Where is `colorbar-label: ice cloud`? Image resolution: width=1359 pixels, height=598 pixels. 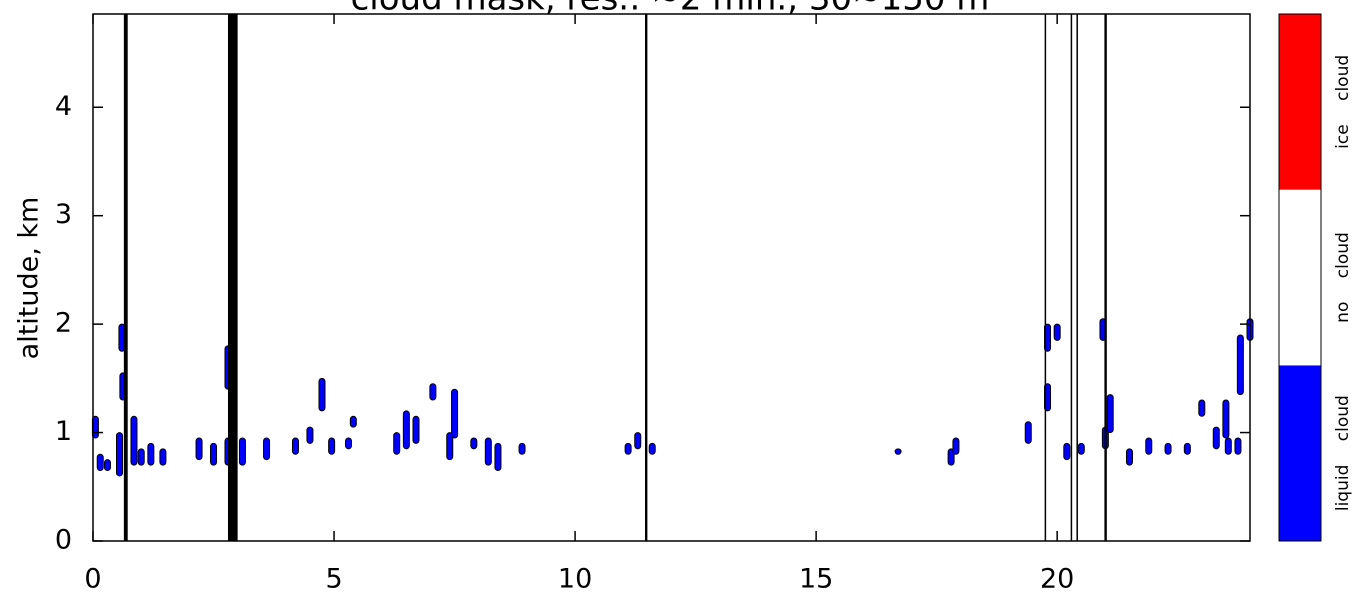 colorbar-label: ice cloud is located at coordinates (1343, 102).